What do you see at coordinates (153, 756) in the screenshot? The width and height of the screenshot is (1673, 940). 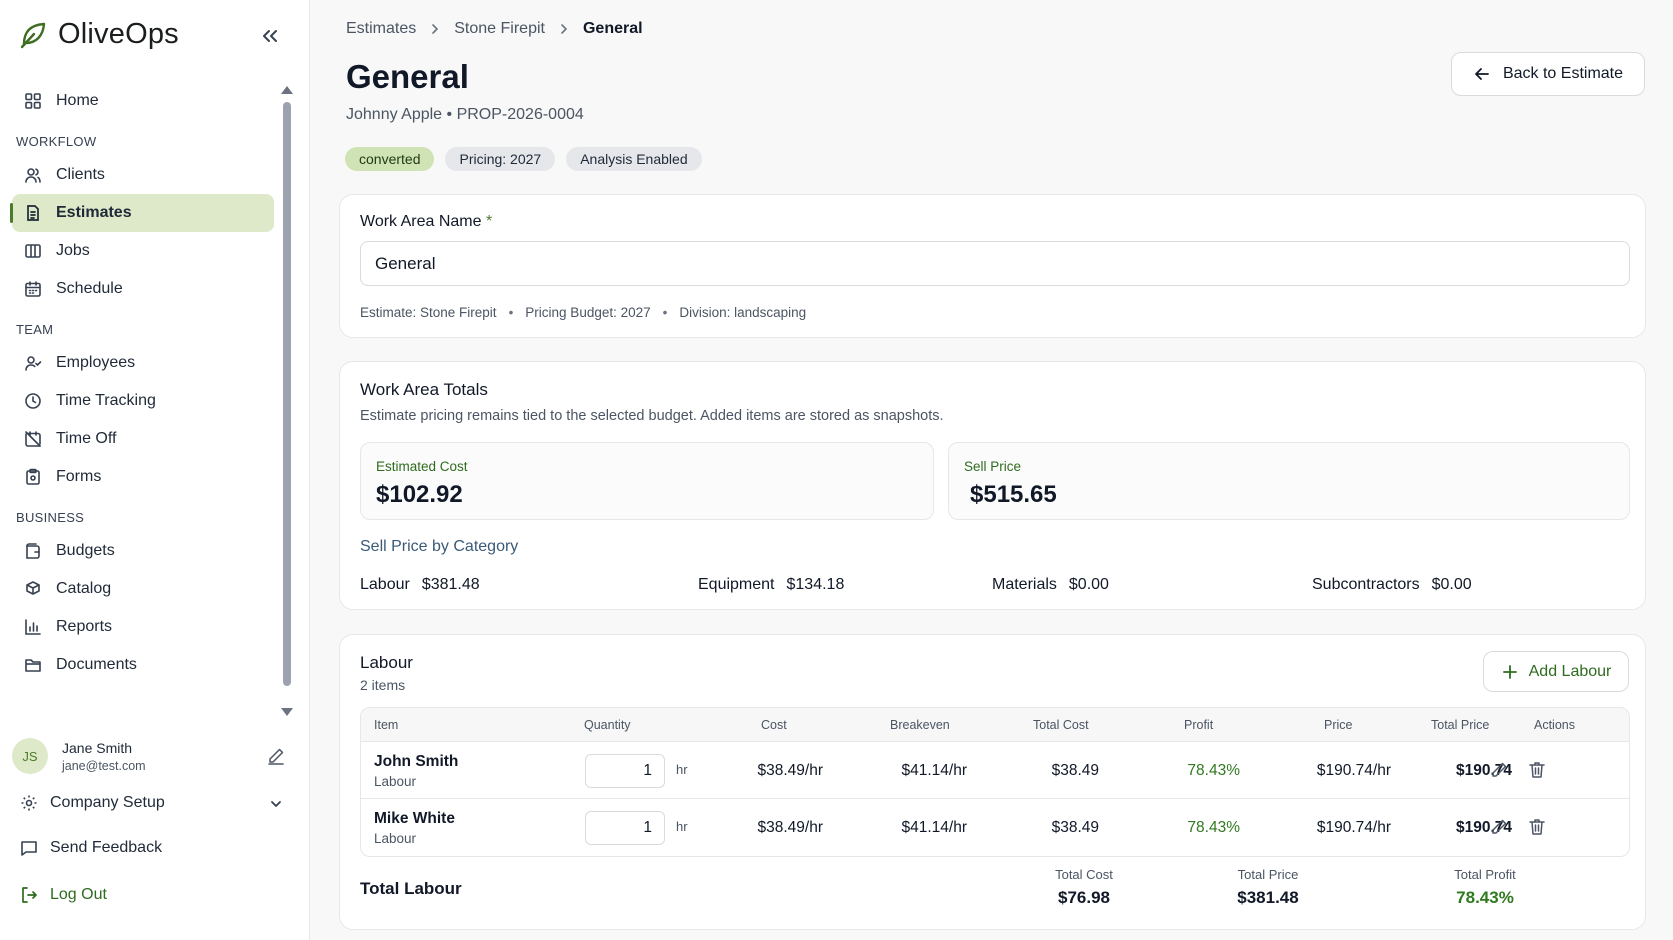 I see `user-profile: JS Jane Smith jane@test.com` at bounding box center [153, 756].